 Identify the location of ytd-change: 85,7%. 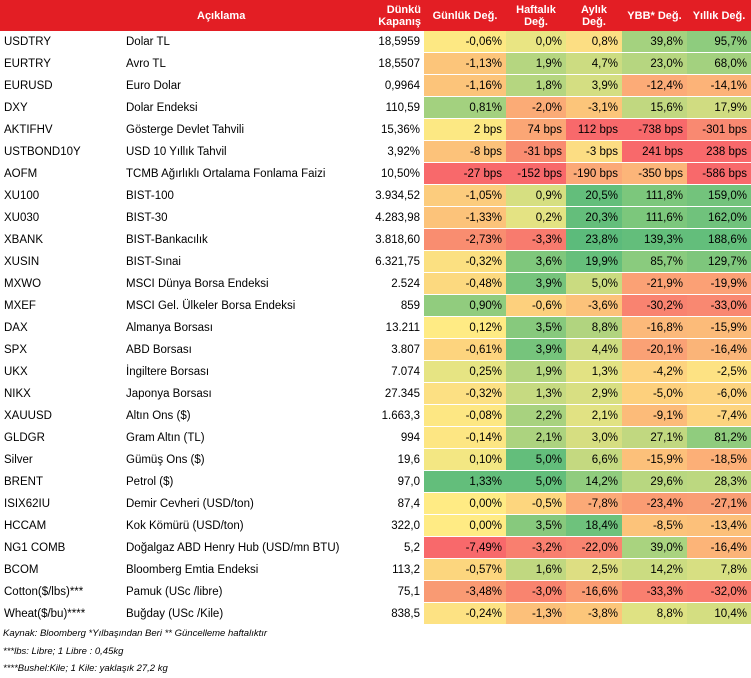
(654, 261).